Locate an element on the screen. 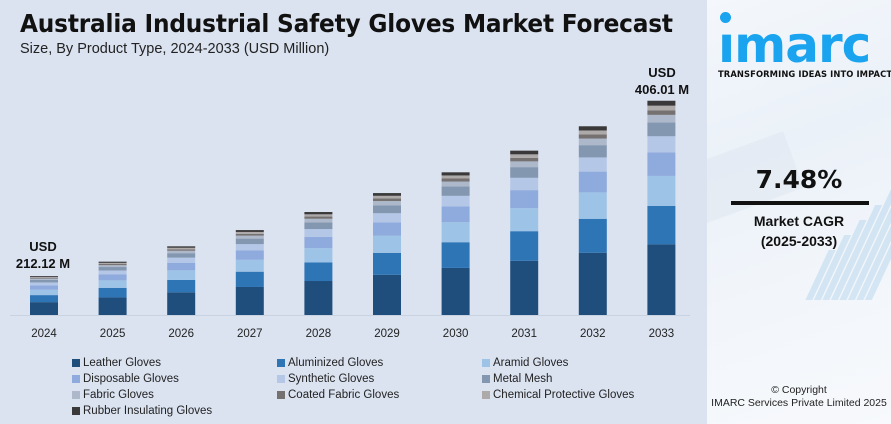 This screenshot has width=891, height=424. bar-segment-chemical-protective-gloves-2025 is located at coordinates (112, 263).